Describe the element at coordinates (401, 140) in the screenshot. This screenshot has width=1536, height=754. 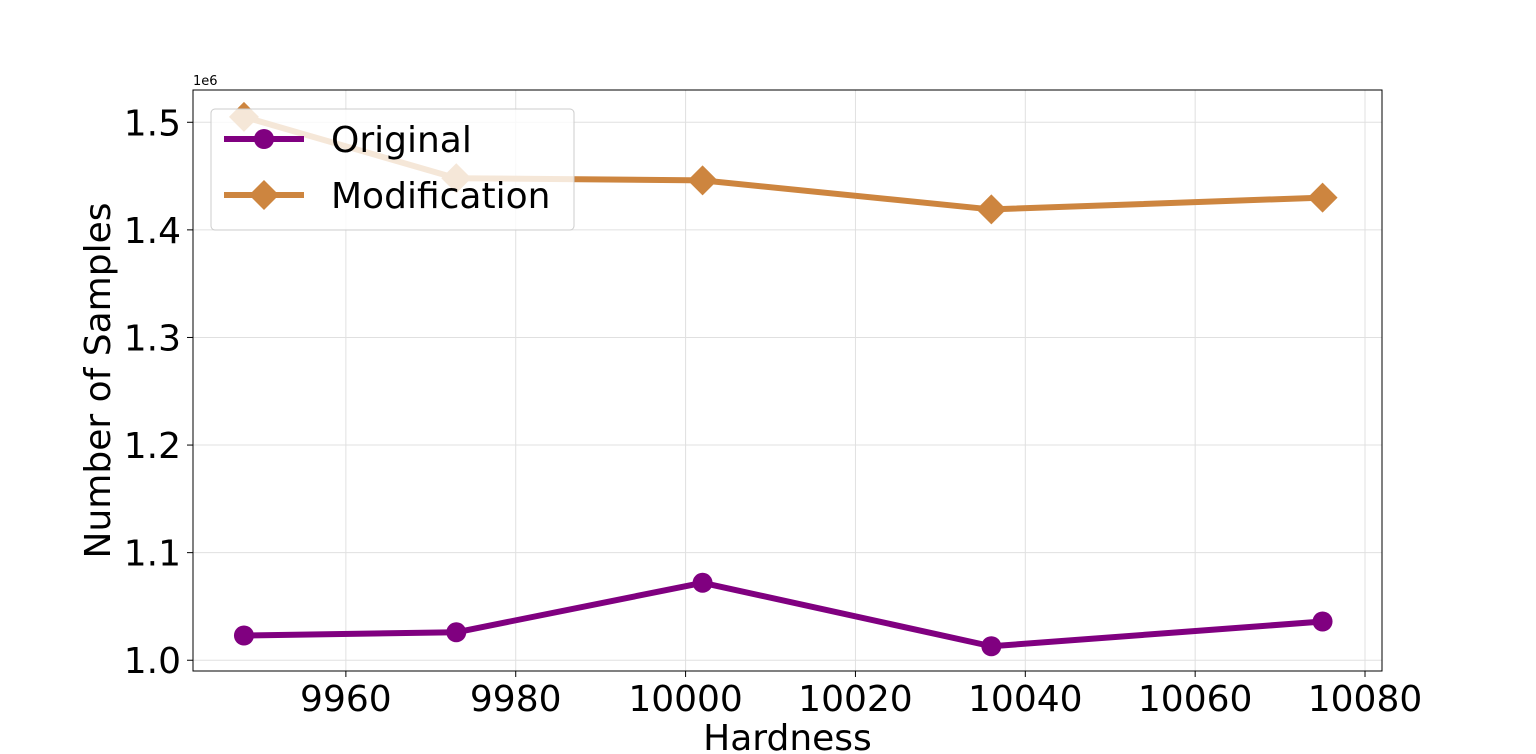
I see `legend-label: Original` at that location.